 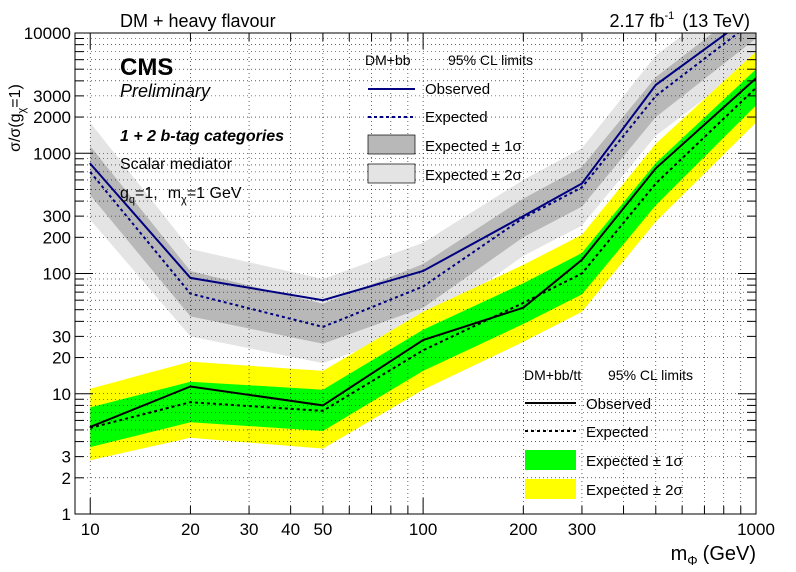 What do you see at coordinates (473, 146) in the screenshot?
I see `legend-bb-band1-label: Expected ± 1σ` at bounding box center [473, 146].